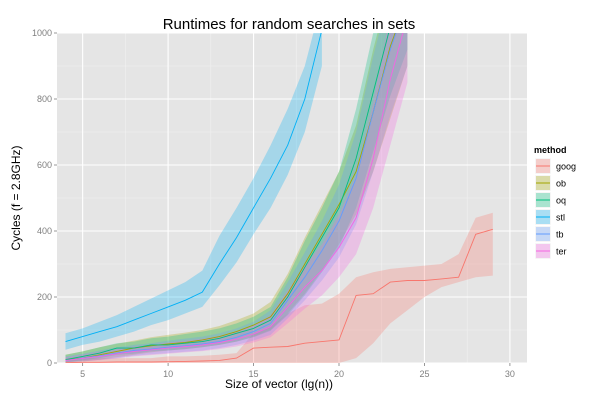 This screenshot has height=400, width=600. What do you see at coordinates (42, 33) in the screenshot?
I see `y-tick-label: 1000` at bounding box center [42, 33].